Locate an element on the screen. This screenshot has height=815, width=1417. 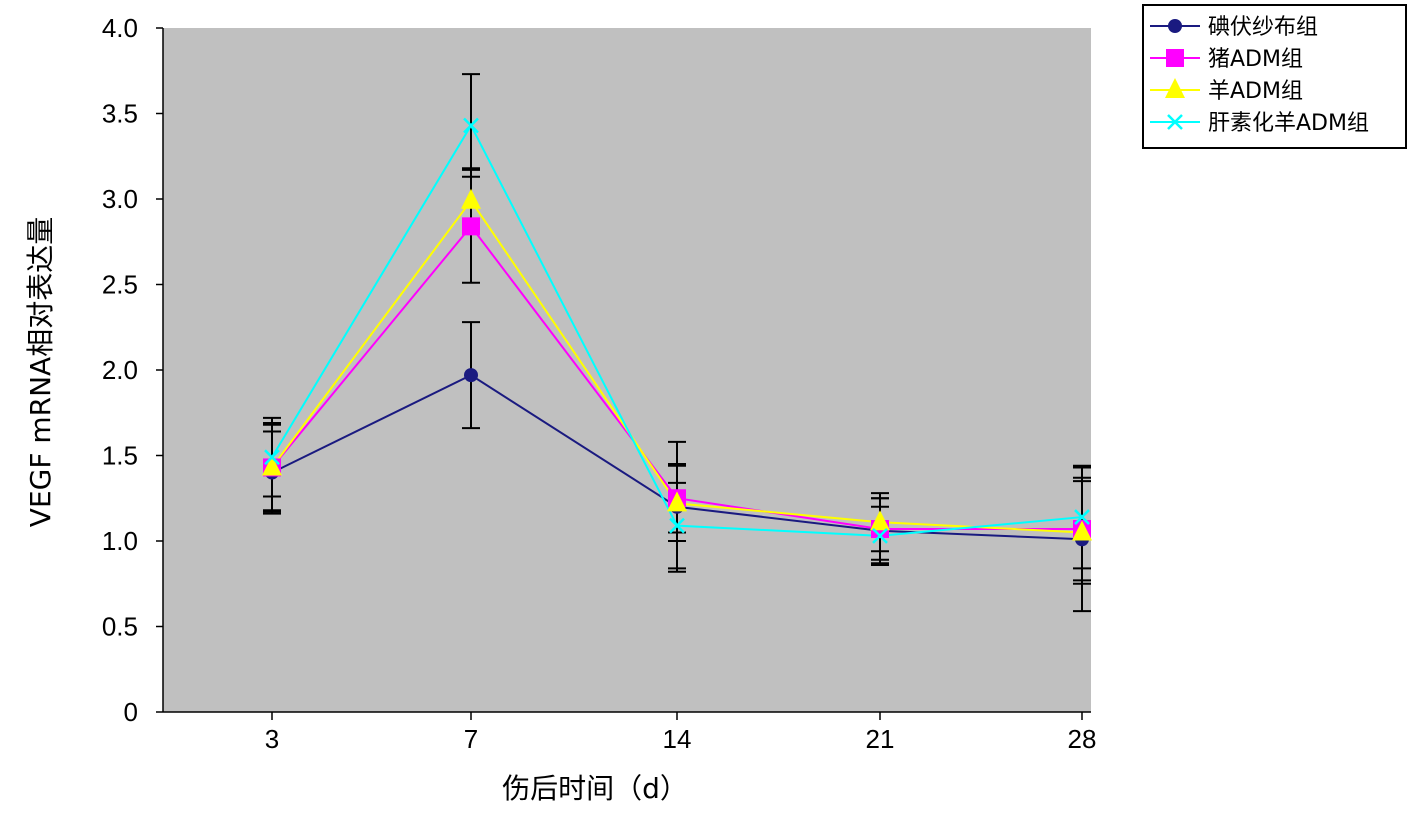
y-axis-title: VEGF mRNA相对表达量 is located at coordinates (40, 372).